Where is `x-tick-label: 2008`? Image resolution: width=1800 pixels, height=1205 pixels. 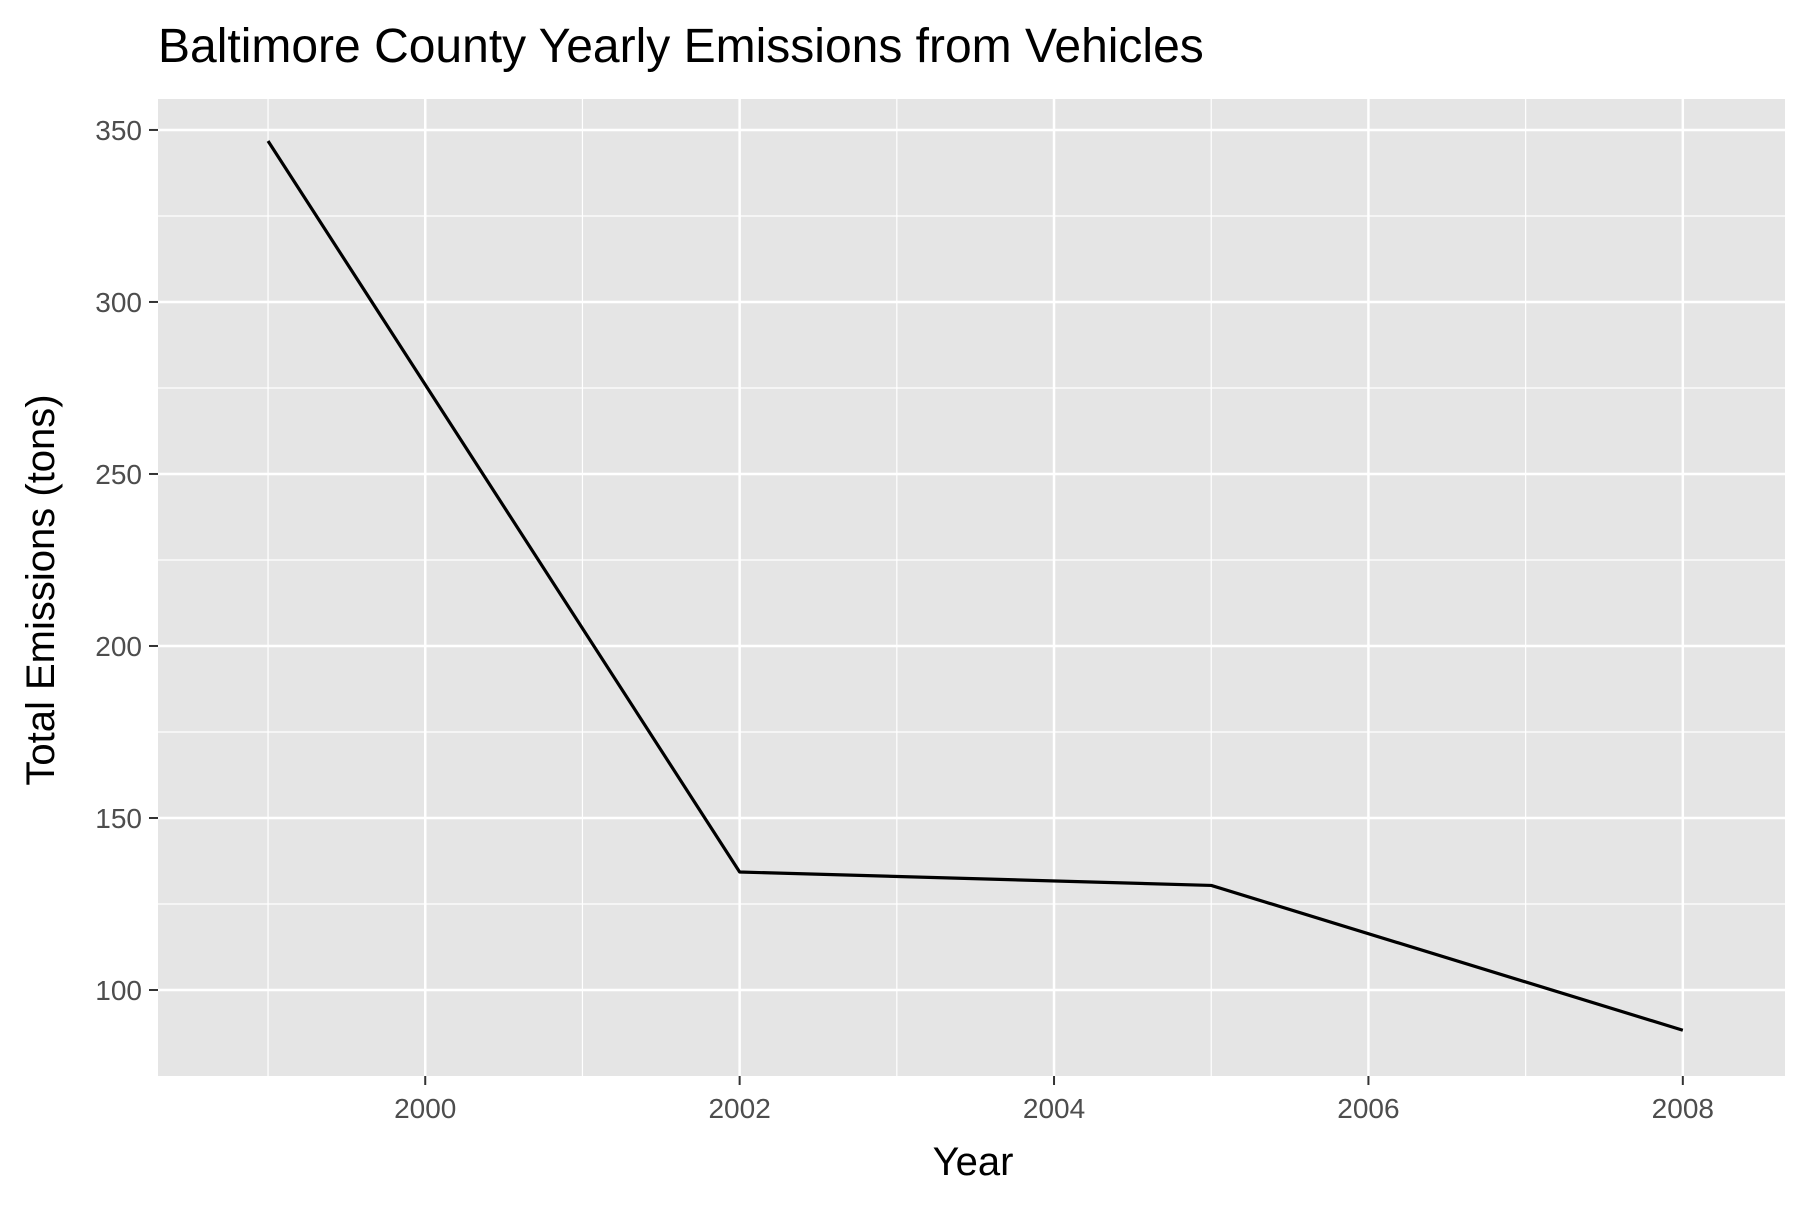
x-tick-label: 2008 is located at coordinates (1683, 1108).